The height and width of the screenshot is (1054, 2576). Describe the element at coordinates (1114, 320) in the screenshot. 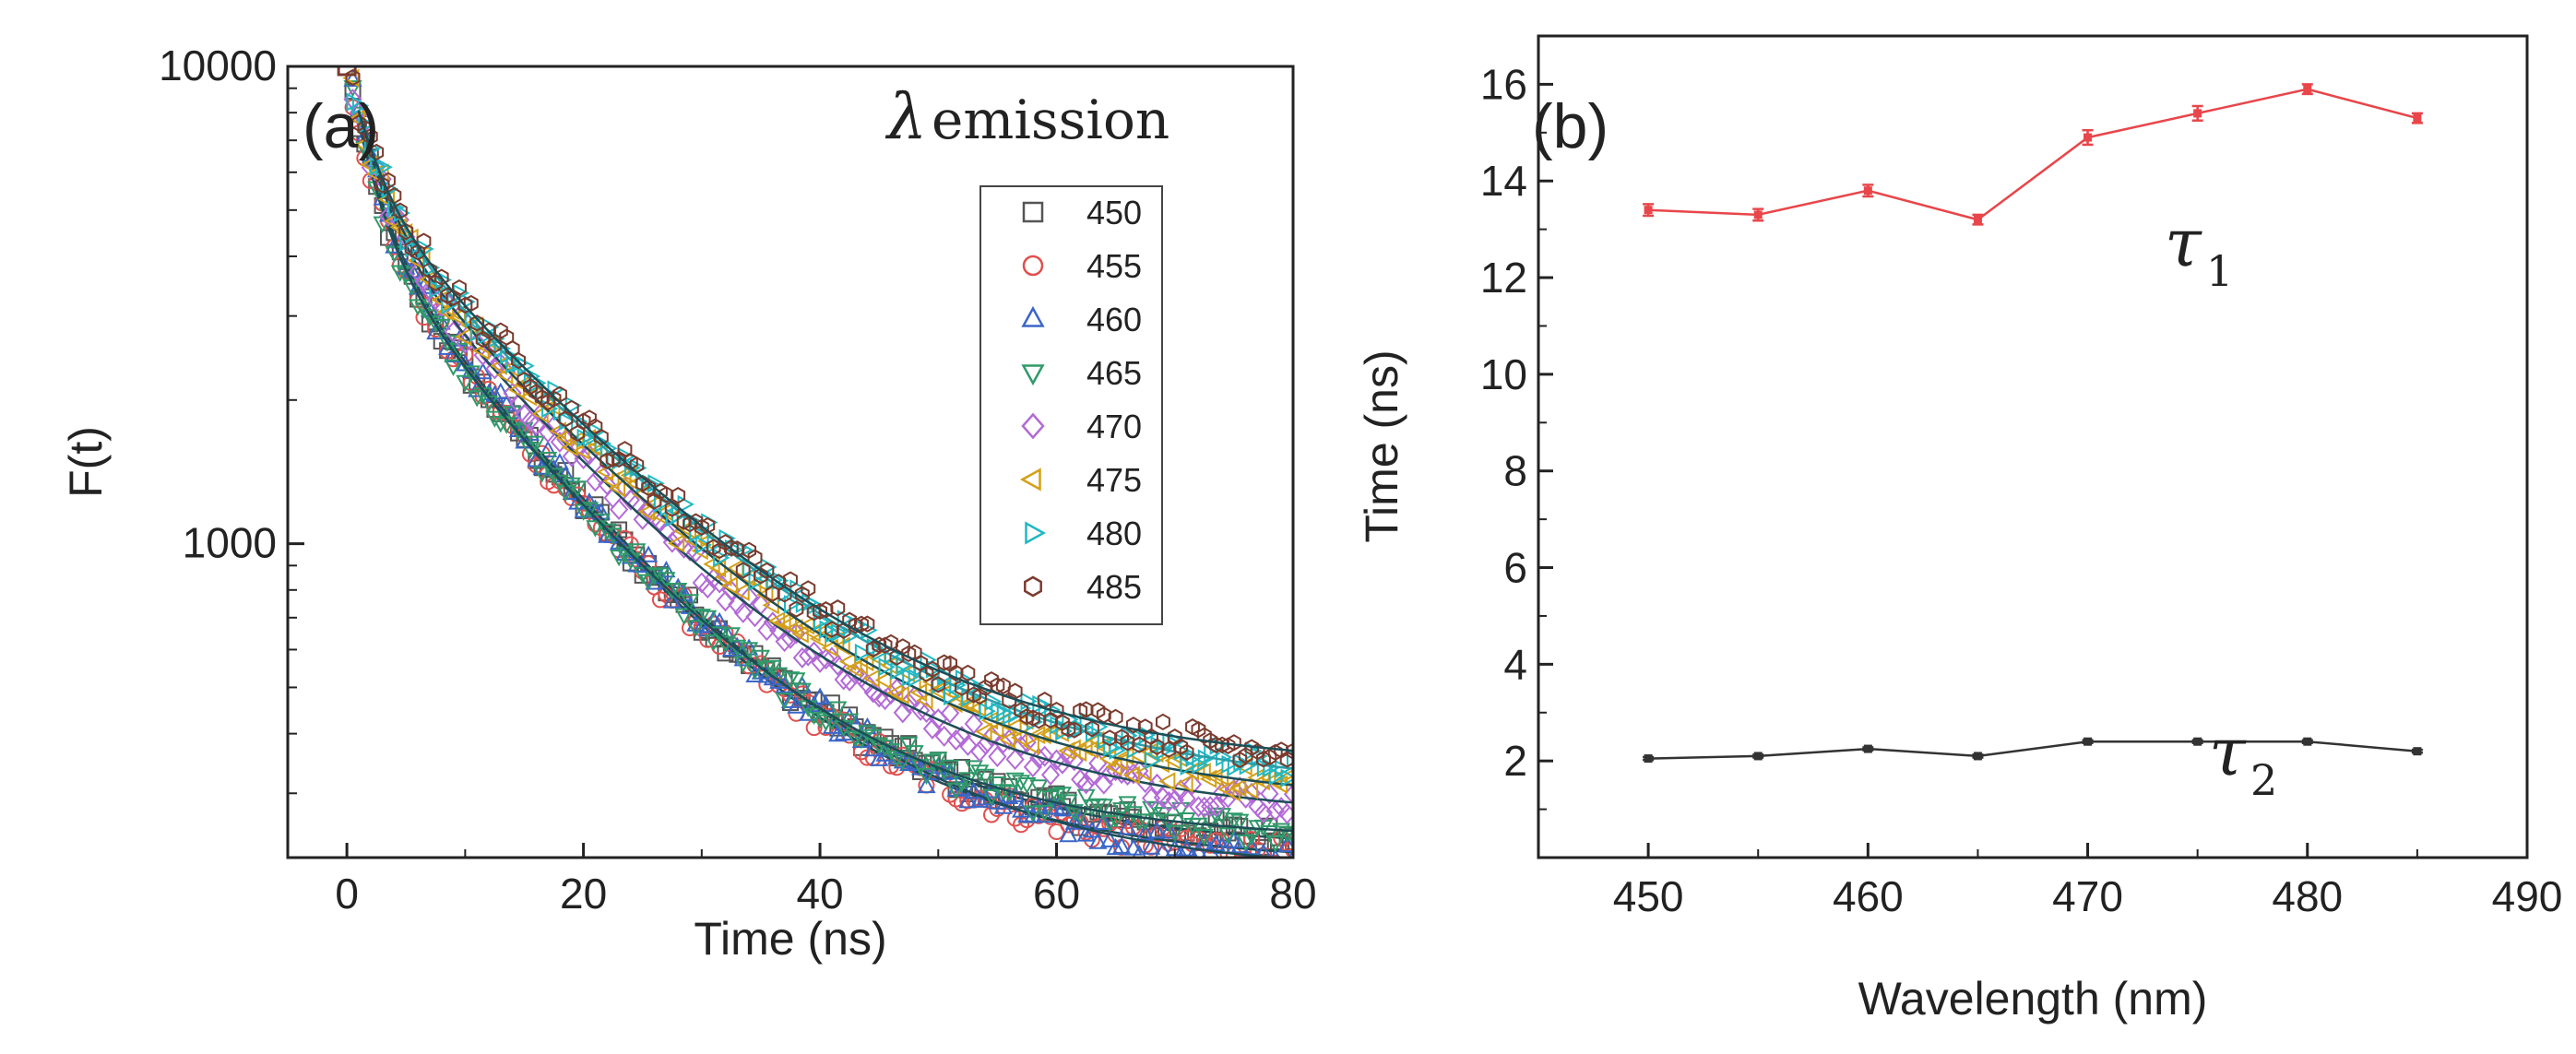

I see `legend-label-460: 460` at that location.